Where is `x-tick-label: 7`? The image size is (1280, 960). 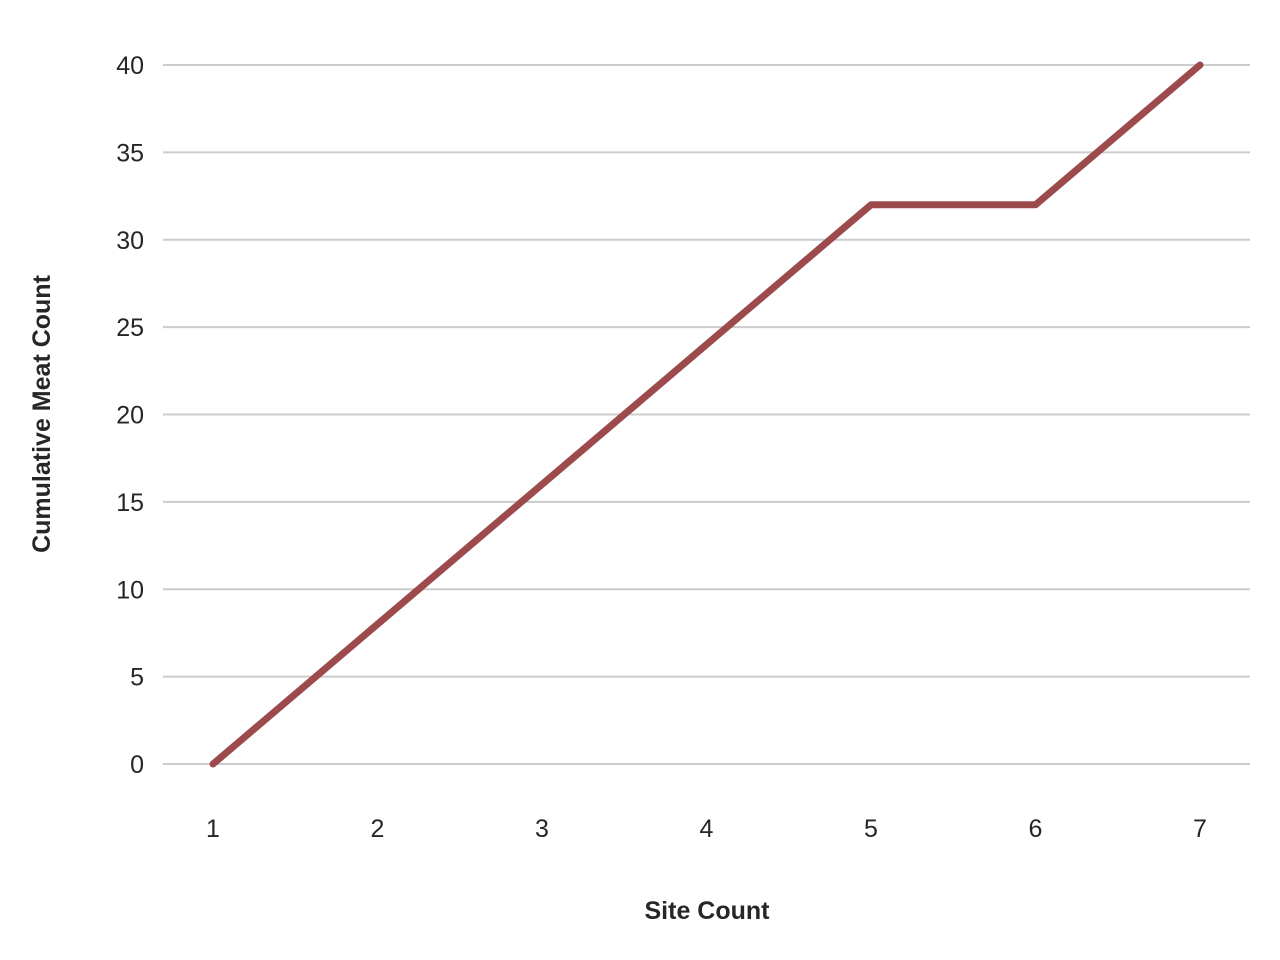
x-tick-label: 7 is located at coordinates (1200, 829).